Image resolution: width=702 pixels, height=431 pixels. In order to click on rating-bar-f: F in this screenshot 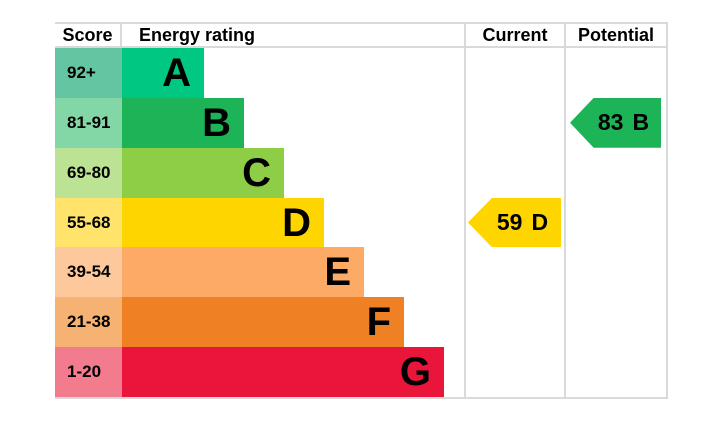, I will do `click(263, 322)`.